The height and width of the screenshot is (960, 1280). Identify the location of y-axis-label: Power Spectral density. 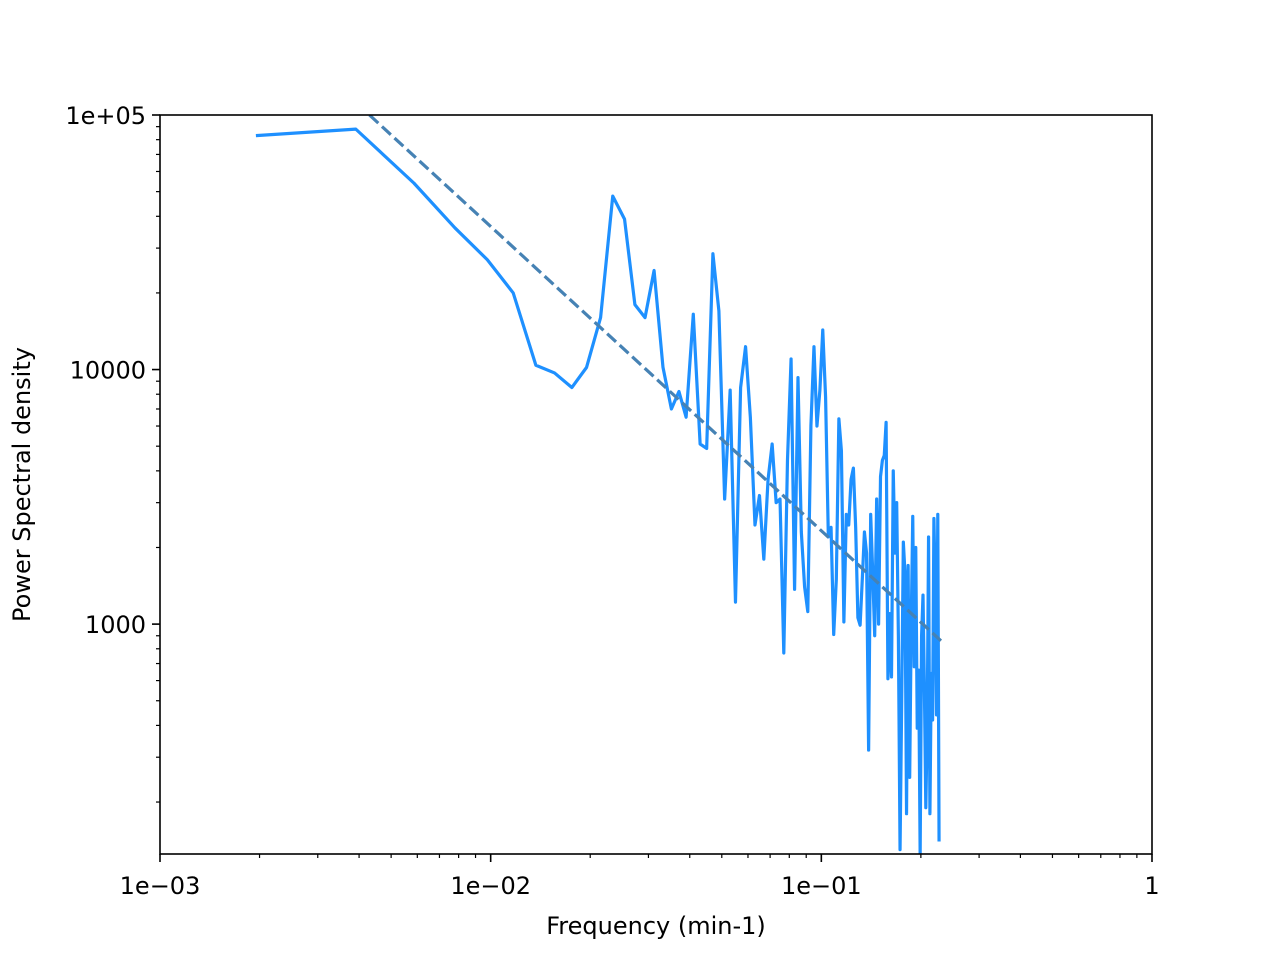
(22, 484).